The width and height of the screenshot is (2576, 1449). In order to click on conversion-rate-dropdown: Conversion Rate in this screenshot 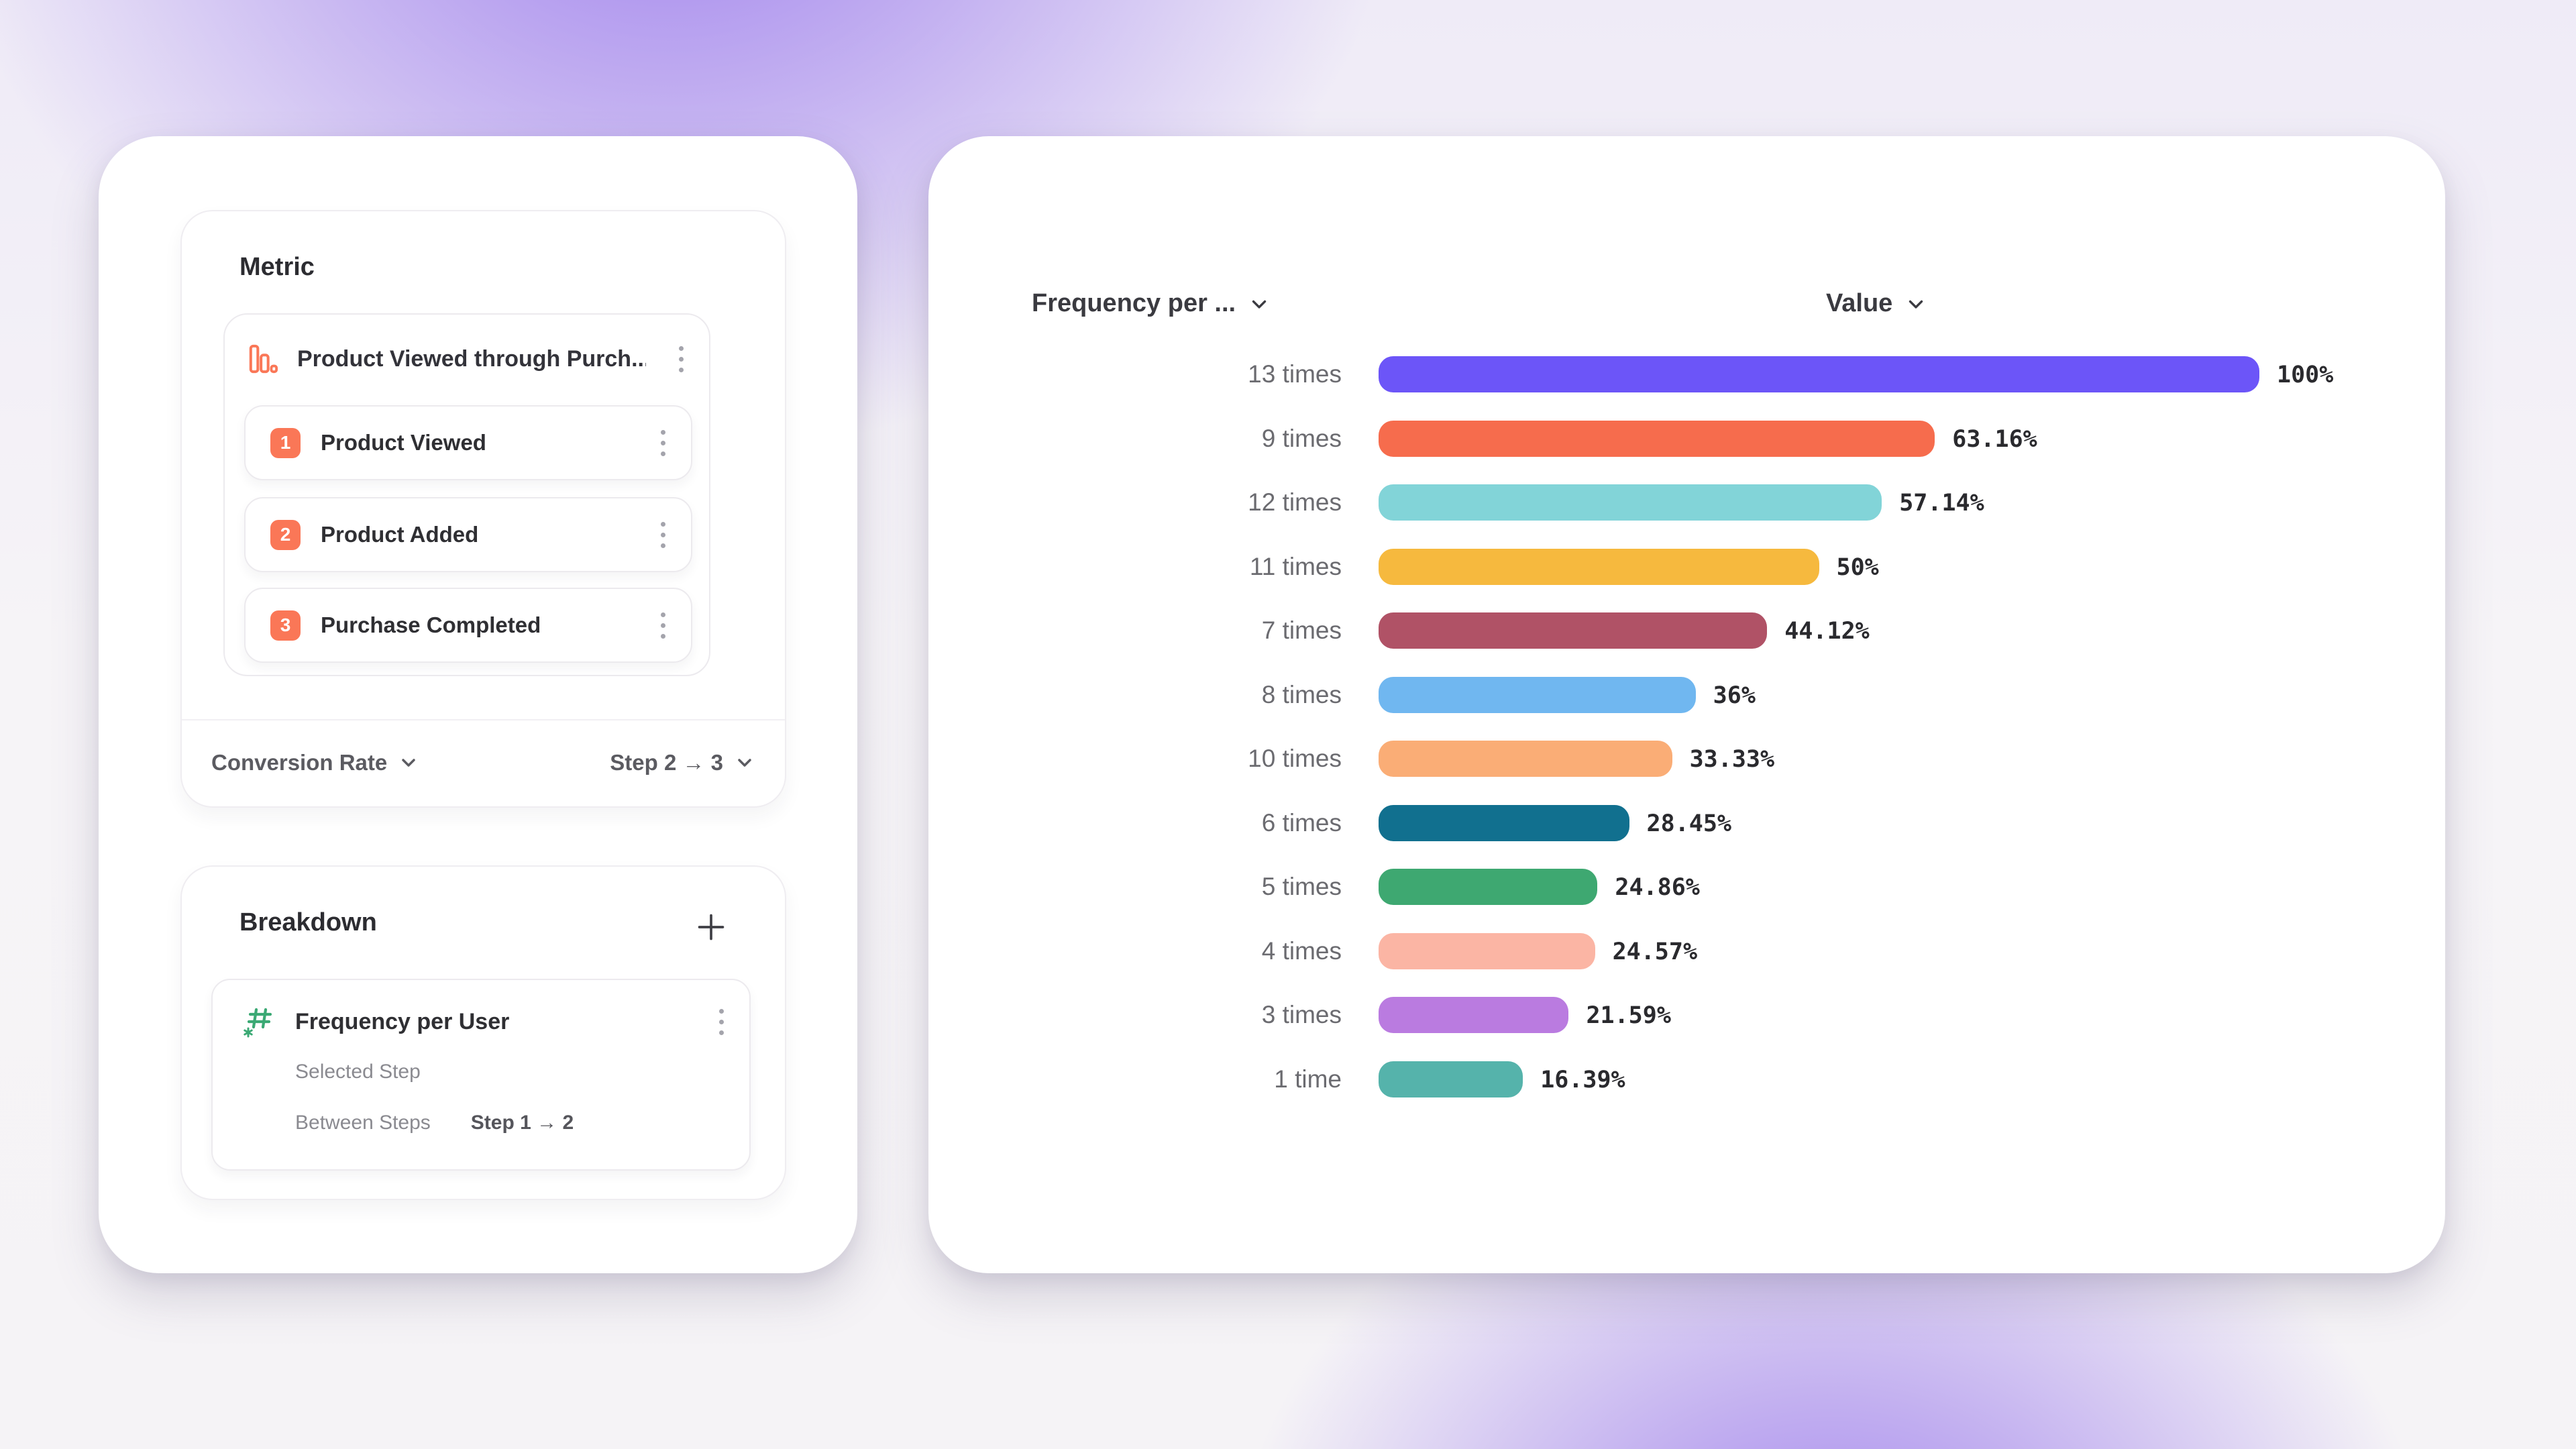, I will do `click(315, 762)`.